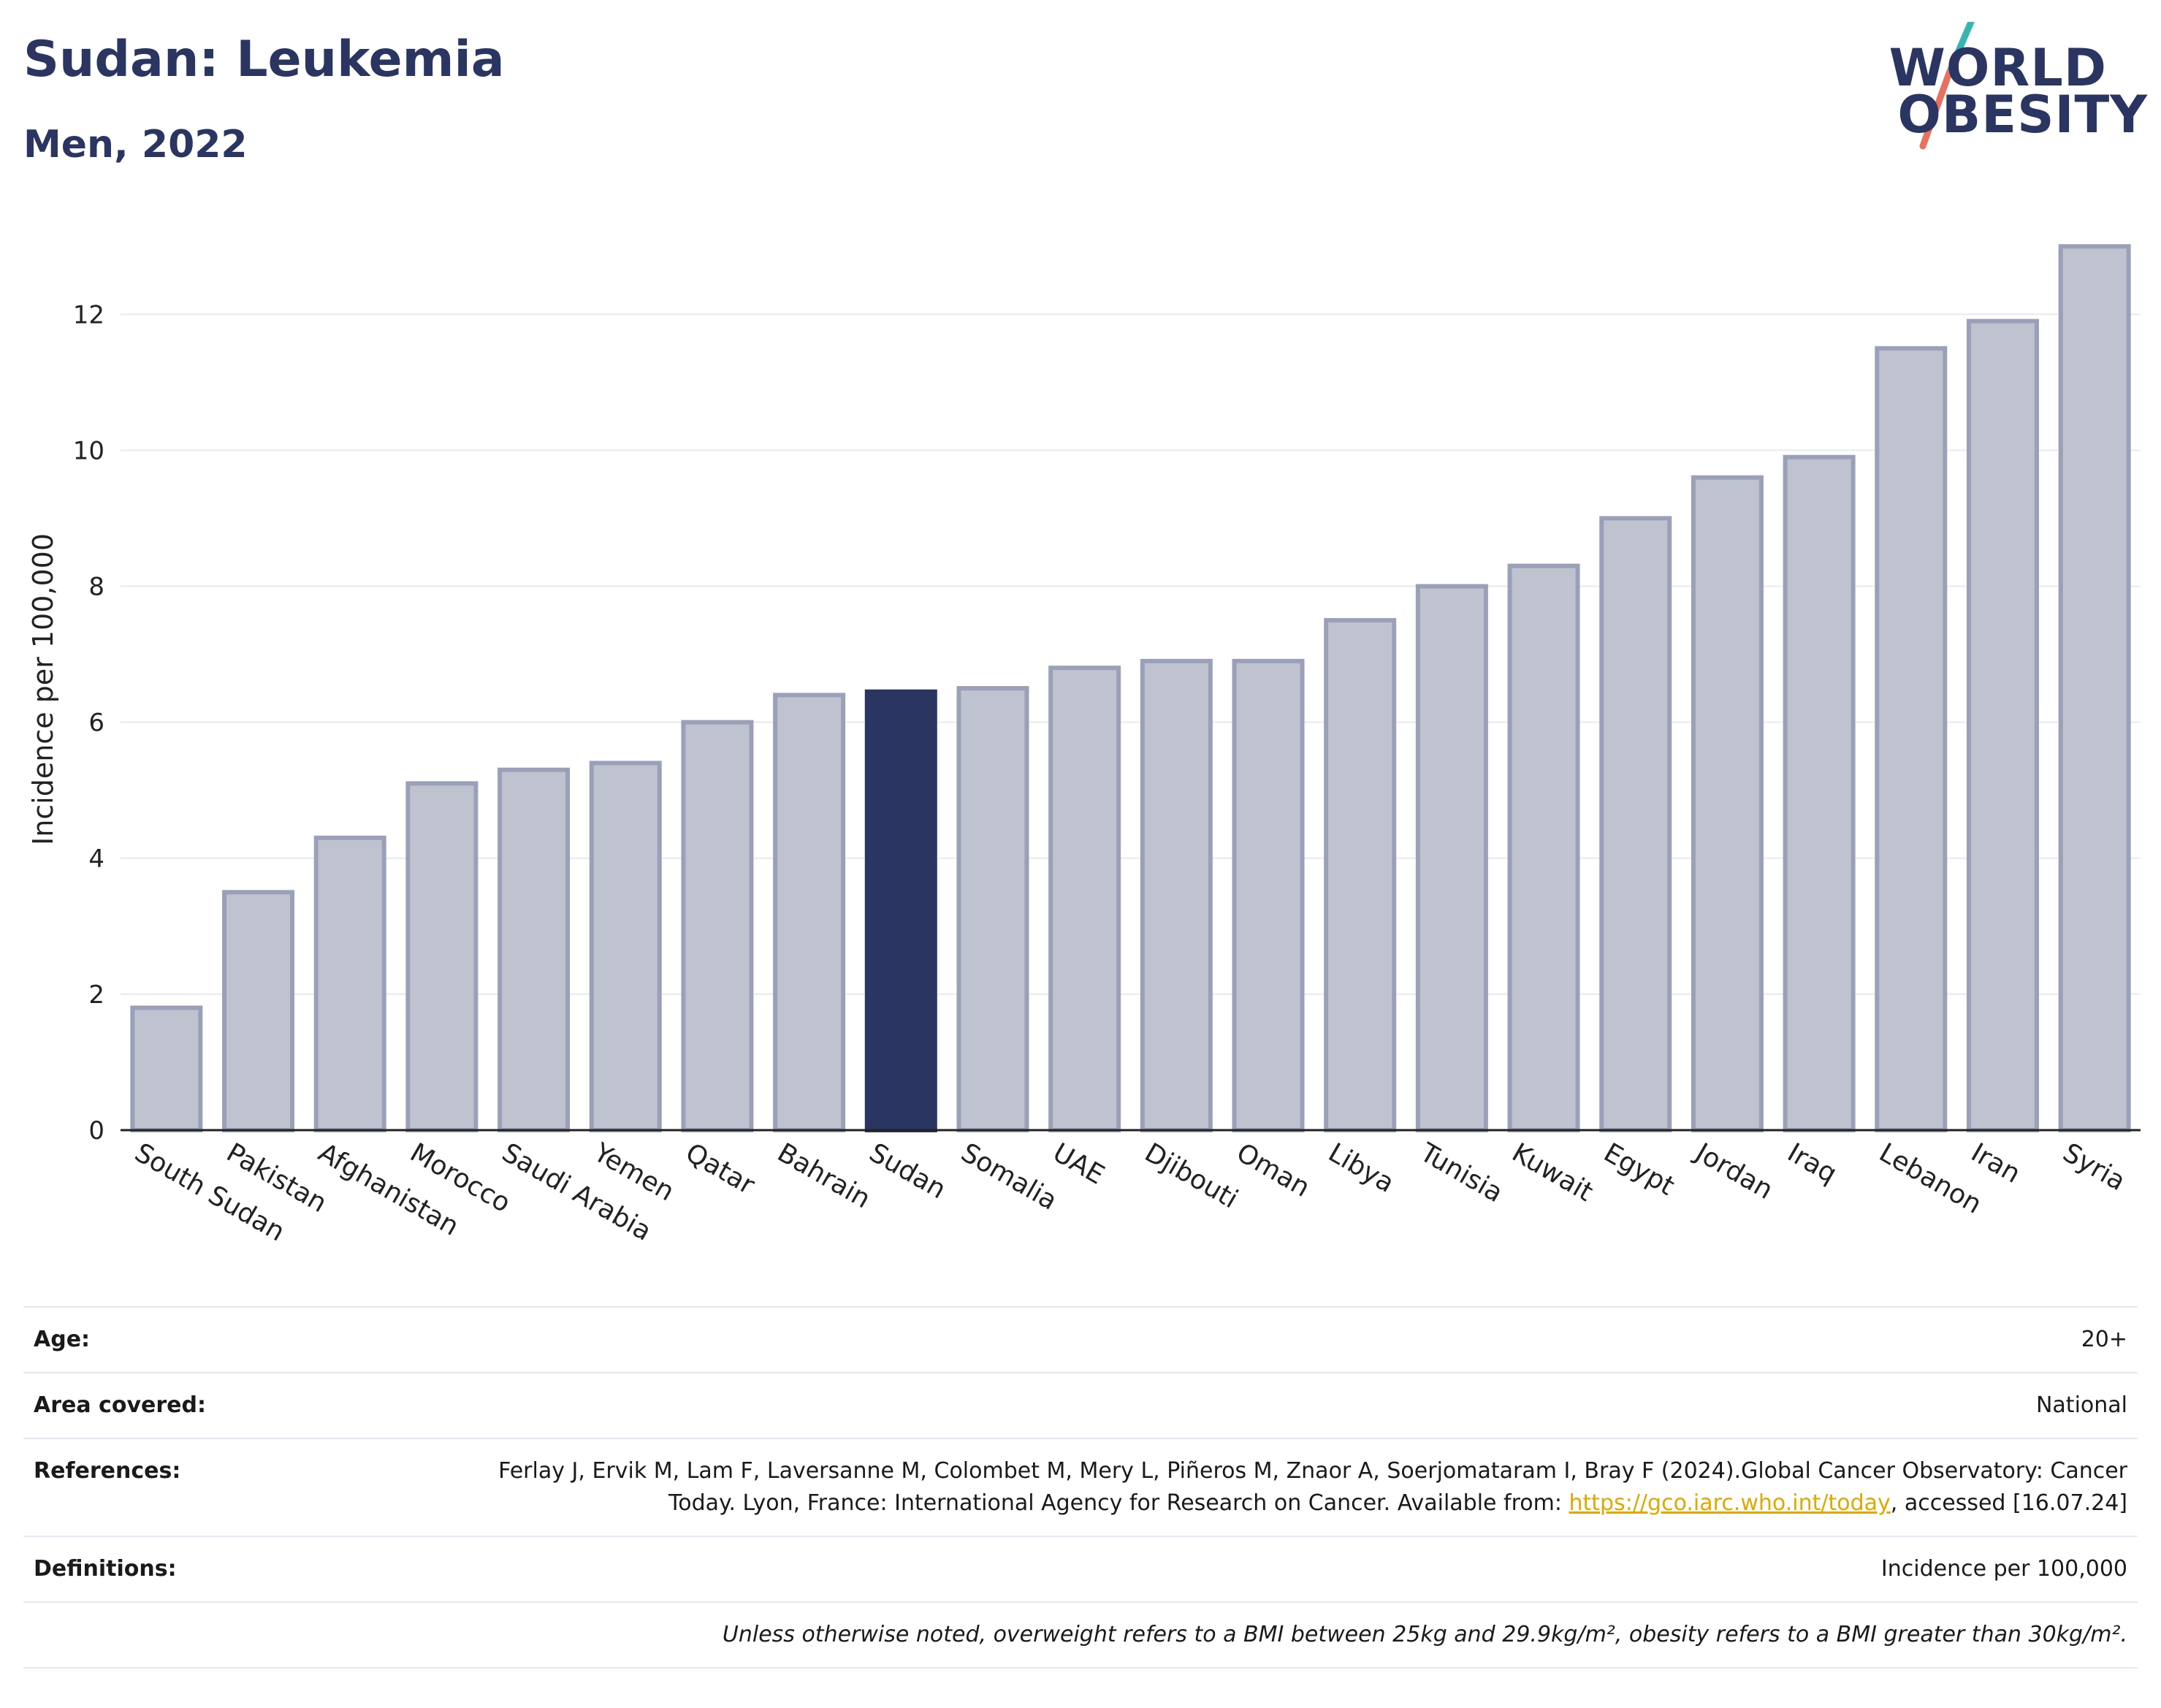  What do you see at coordinates (1080, 1570) in the screenshot?
I see `info-row-definitions: Definitions: Incidence per 100,000` at bounding box center [1080, 1570].